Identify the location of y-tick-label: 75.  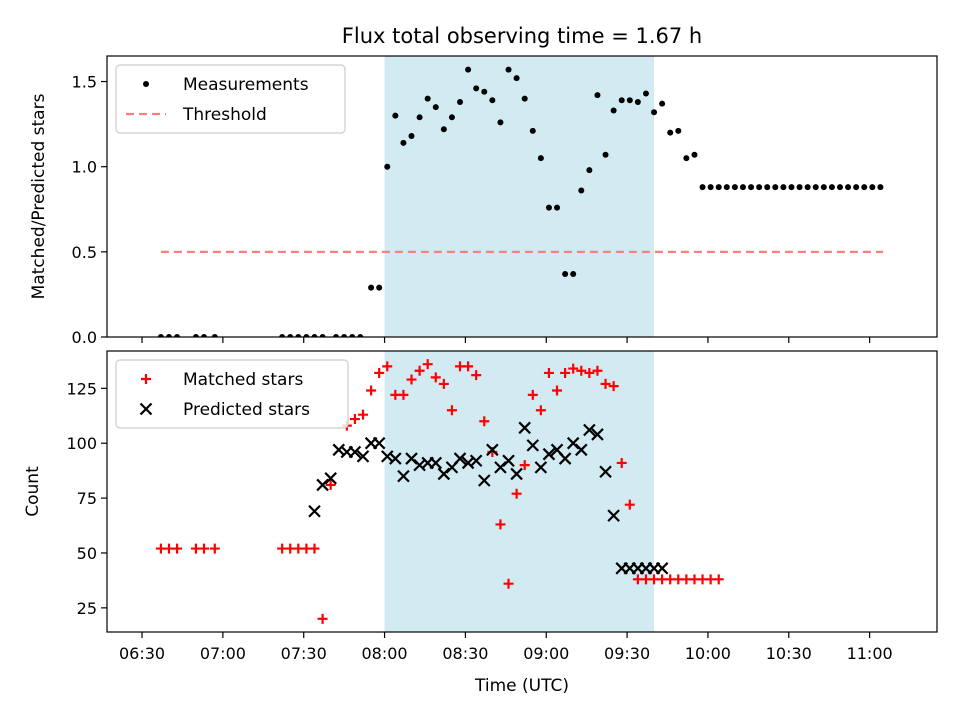
(87, 498).